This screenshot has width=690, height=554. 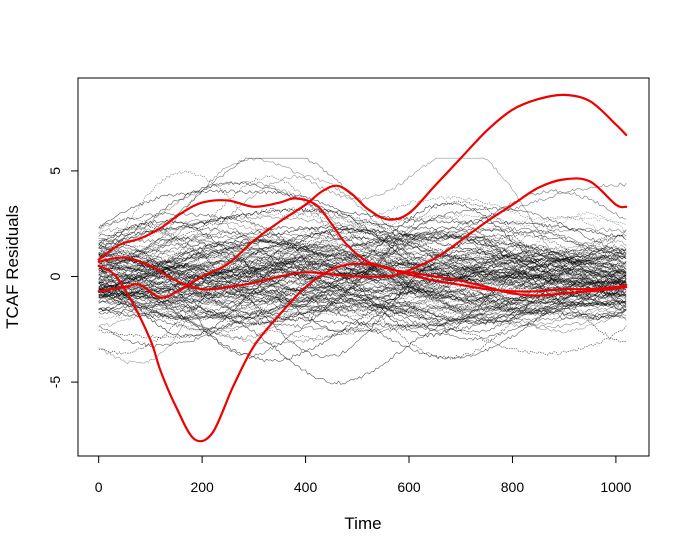 I want to click on x-tick-label: 200, so click(x=202, y=487).